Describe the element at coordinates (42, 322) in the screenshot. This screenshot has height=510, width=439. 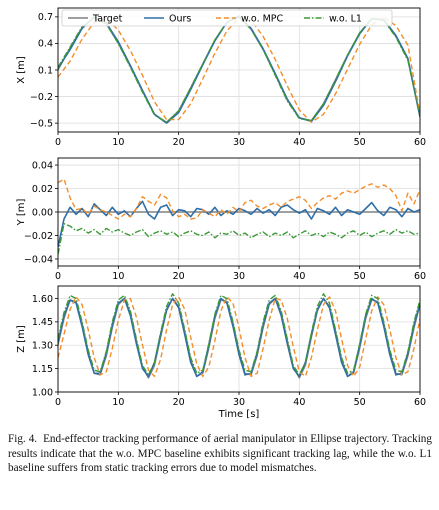
I see `y-tick-label: 1.45` at that location.